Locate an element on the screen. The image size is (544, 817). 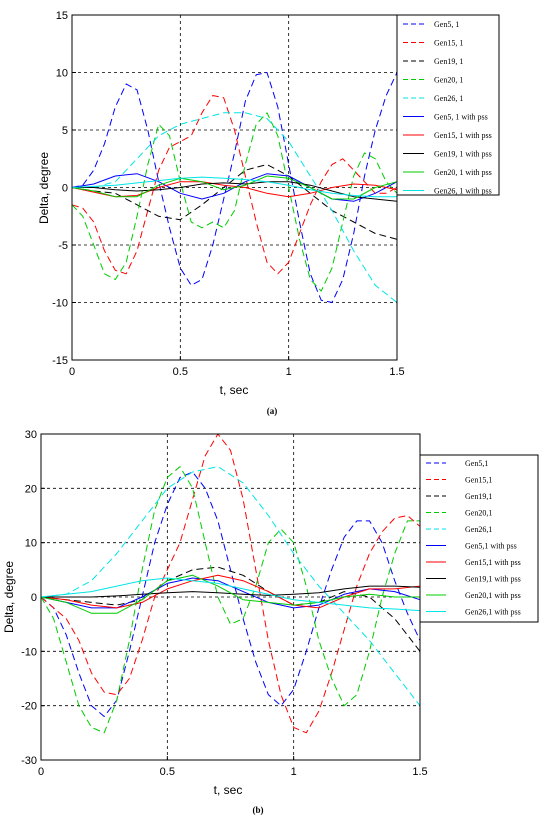
legend-label: Gen20,1 is located at coordinates (478, 513).